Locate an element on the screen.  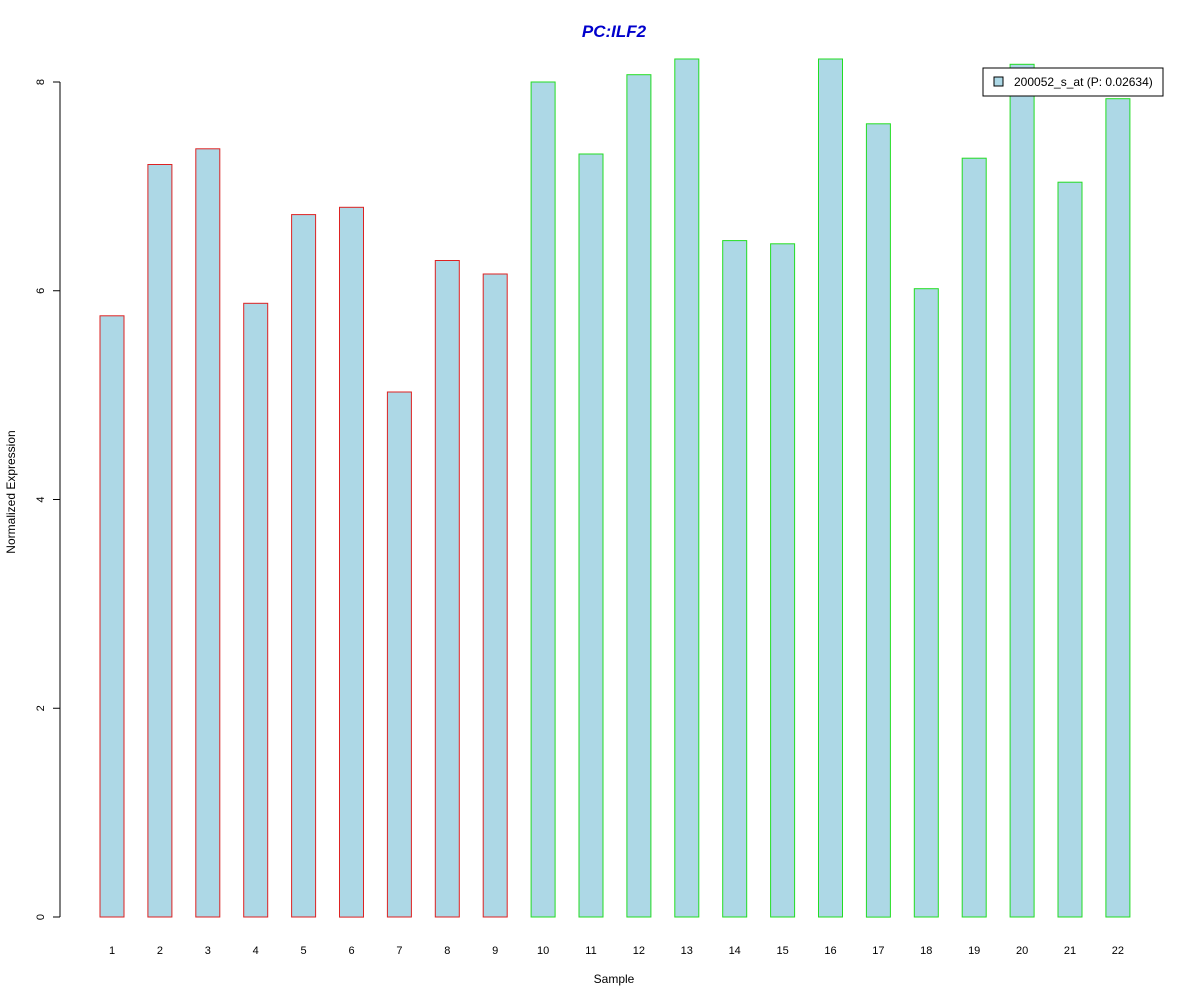
y-tick-label: 2 is located at coordinates (41, 708).